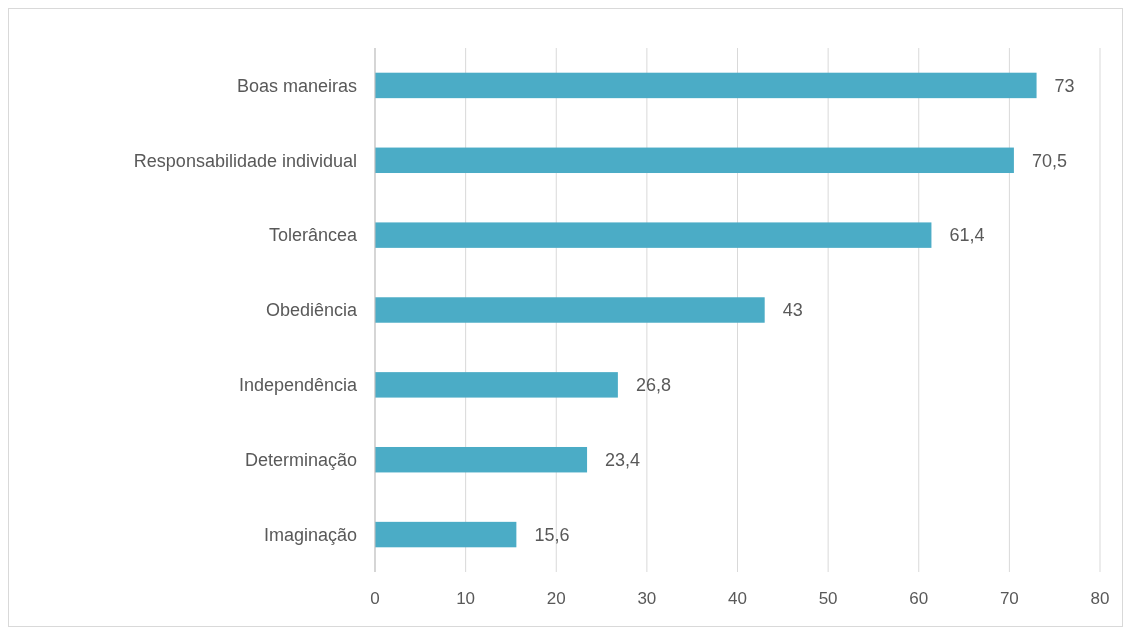 The height and width of the screenshot is (635, 1131). Describe the element at coordinates (1009, 598) in the screenshot. I see `x-tick-label: 70` at that location.